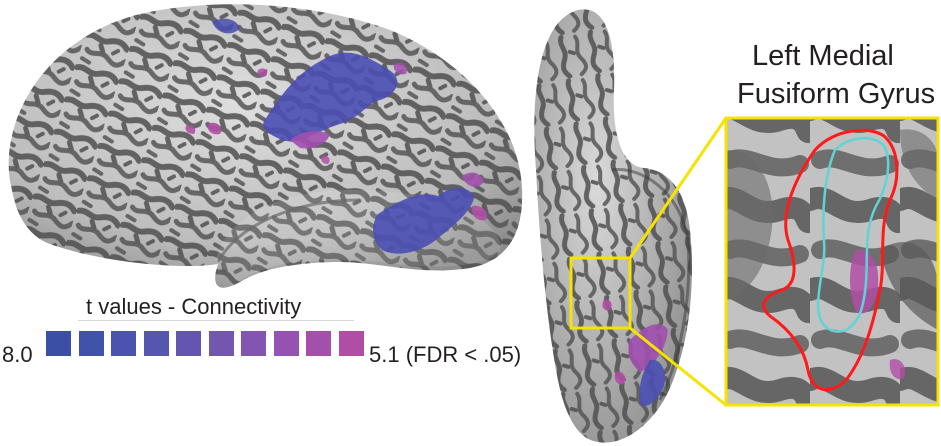  I want to click on zoom-inset, so click(832, 261).